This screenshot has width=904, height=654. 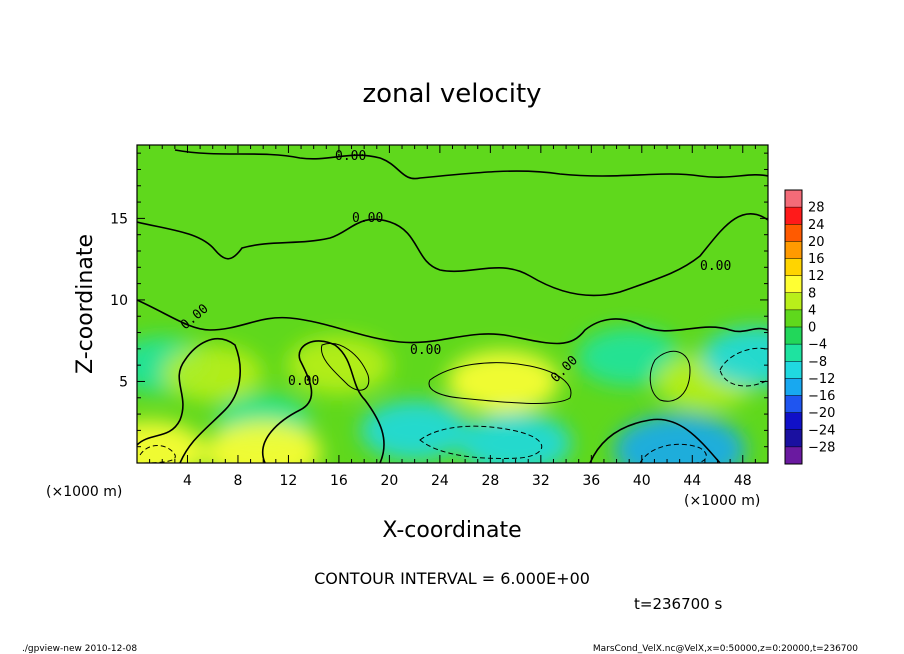 What do you see at coordinates (817, 345) in the screenshot?
I see `colorbar-label: −4` at bounding box center [817, 345].